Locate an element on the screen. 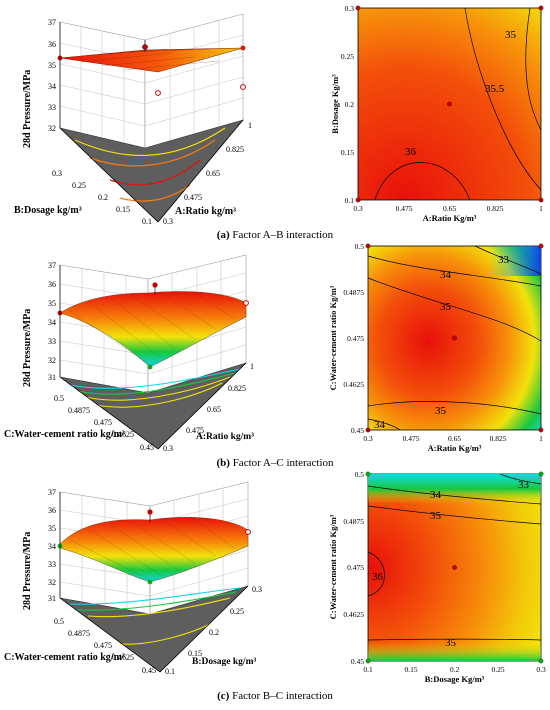 The height and width of the screenshot is (710, 550). y-tick: 0.15 is located at coordinates (347, 152).